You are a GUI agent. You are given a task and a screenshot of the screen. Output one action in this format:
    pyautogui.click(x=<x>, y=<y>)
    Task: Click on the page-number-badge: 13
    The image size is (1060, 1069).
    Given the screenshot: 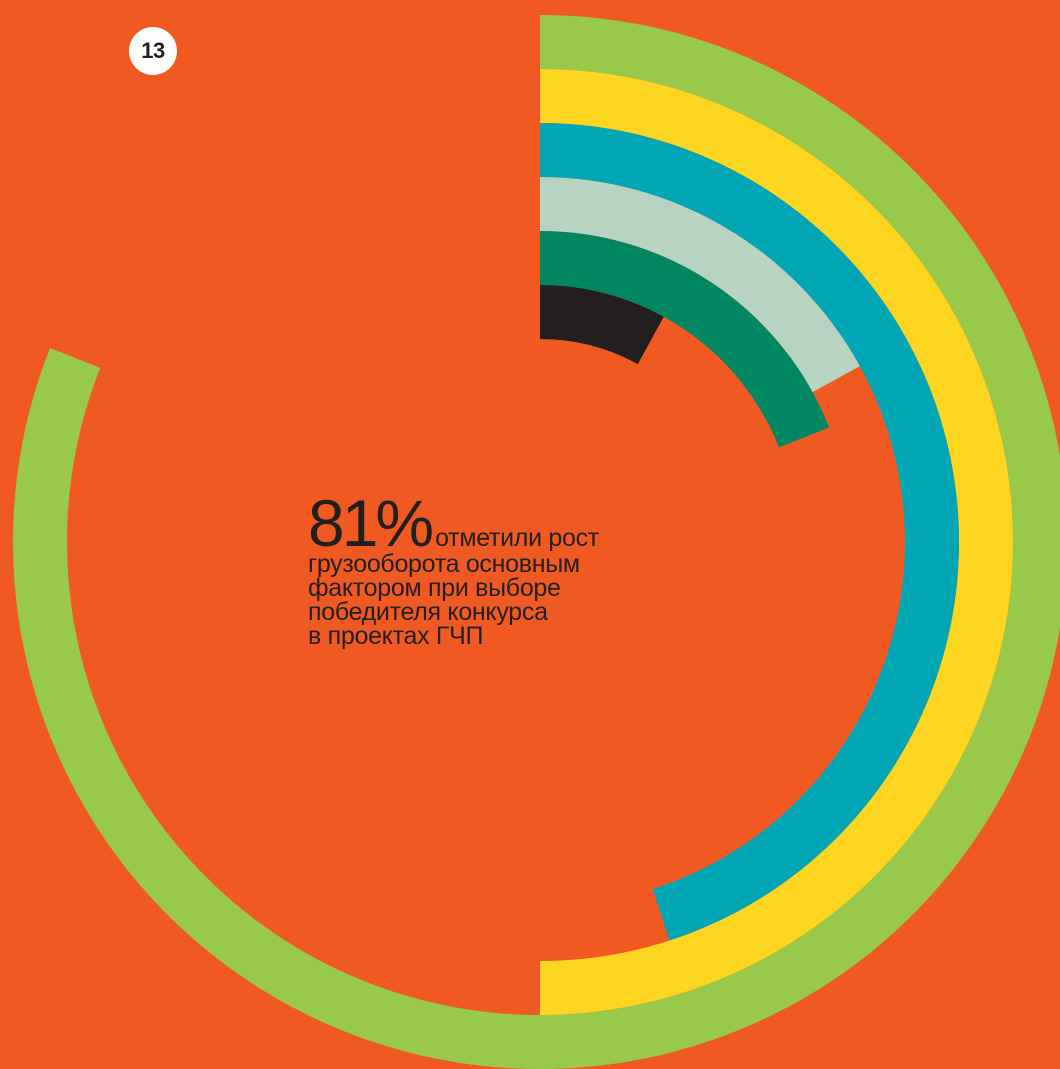 What is the action you would take?
    pyautogui.click(x=153, y=51)
    